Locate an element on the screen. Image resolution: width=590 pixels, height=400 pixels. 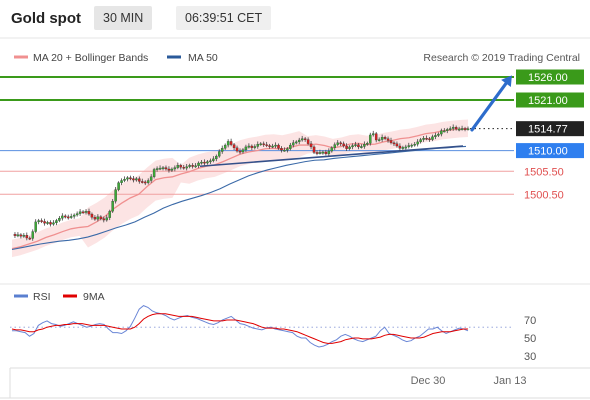
timestamp-label: 06:39:51 CET is located at coordinates (224, 18).